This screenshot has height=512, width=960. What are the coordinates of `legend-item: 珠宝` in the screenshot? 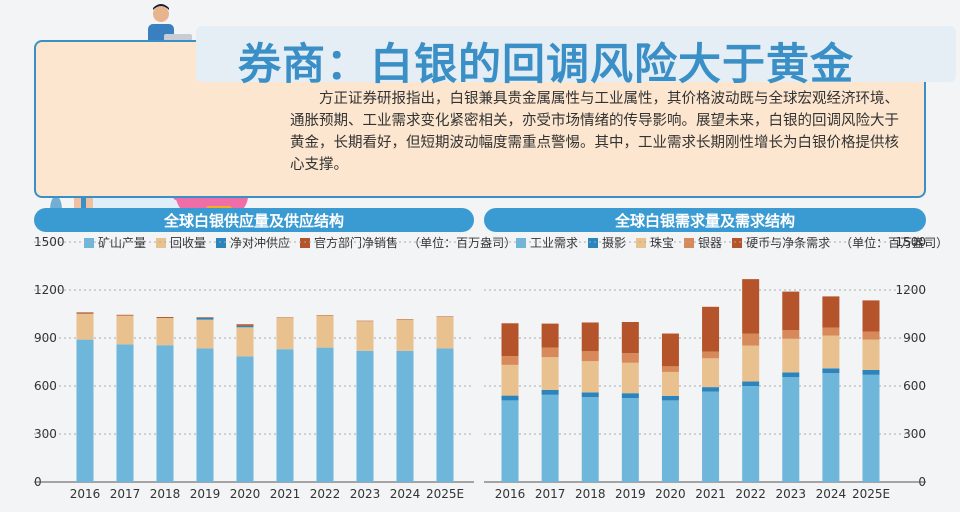 It's located at (655, 242).